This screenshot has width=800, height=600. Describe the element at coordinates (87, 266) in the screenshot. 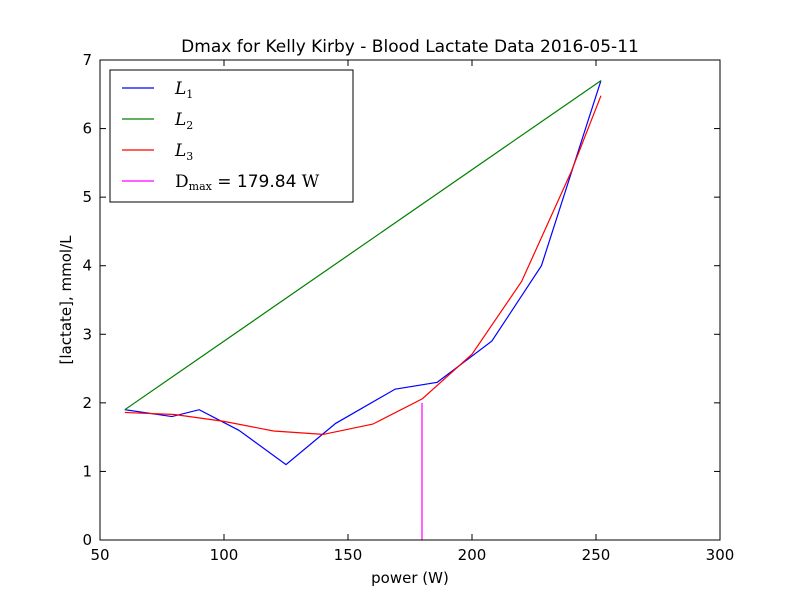

I see `y-tick-label: 4` at that location.